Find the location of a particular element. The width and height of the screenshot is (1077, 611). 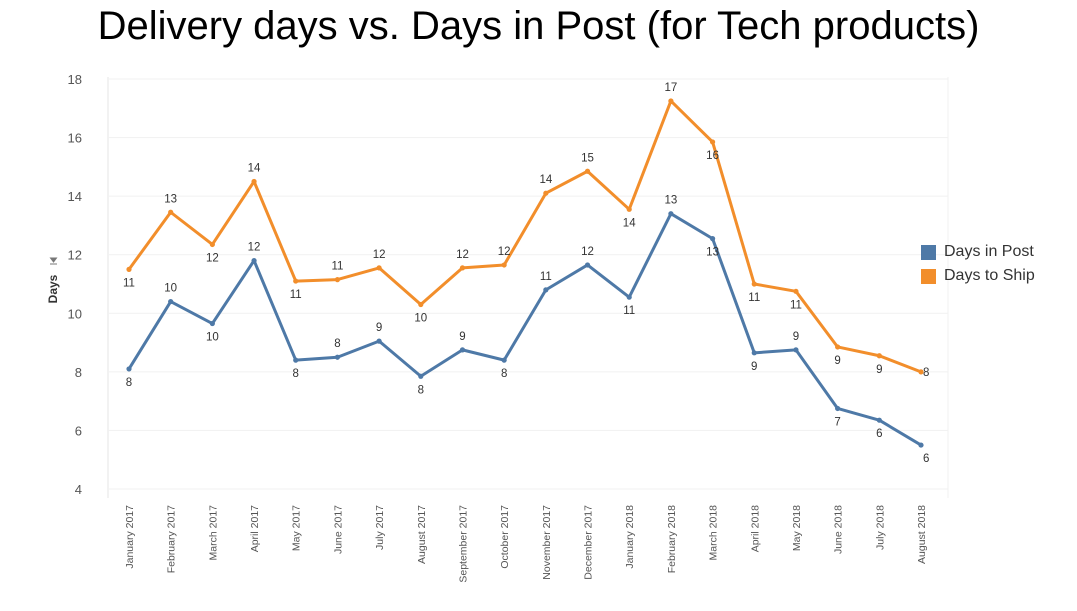

x-tick-label: April 2018 is located at coordinates (755, 528).